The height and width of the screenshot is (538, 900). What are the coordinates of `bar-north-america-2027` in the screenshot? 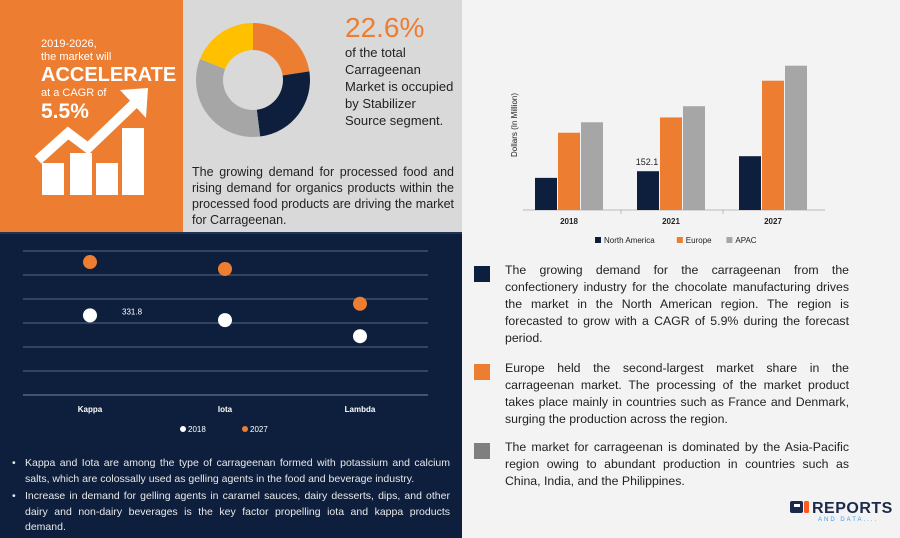 It's located at (750, 183).